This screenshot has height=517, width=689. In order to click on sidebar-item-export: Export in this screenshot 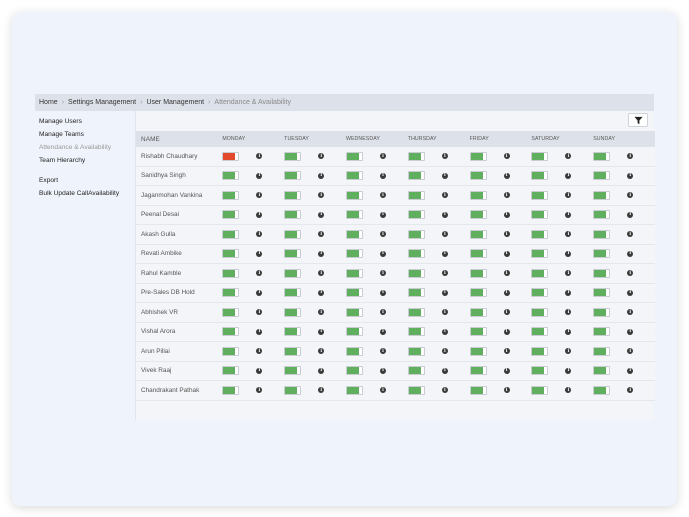, I will do `click(49, 180)`.